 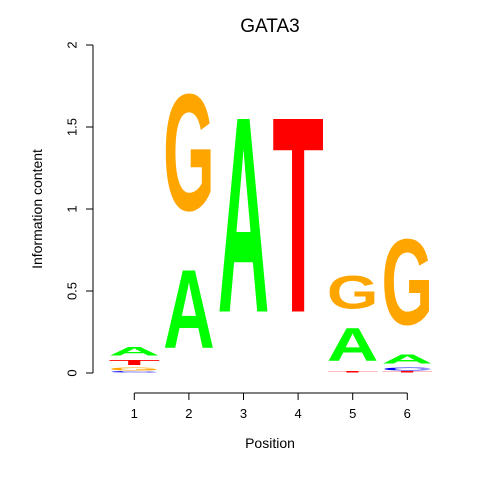 I want to click on x-tick-label: 1, so click(x=134, y=413).